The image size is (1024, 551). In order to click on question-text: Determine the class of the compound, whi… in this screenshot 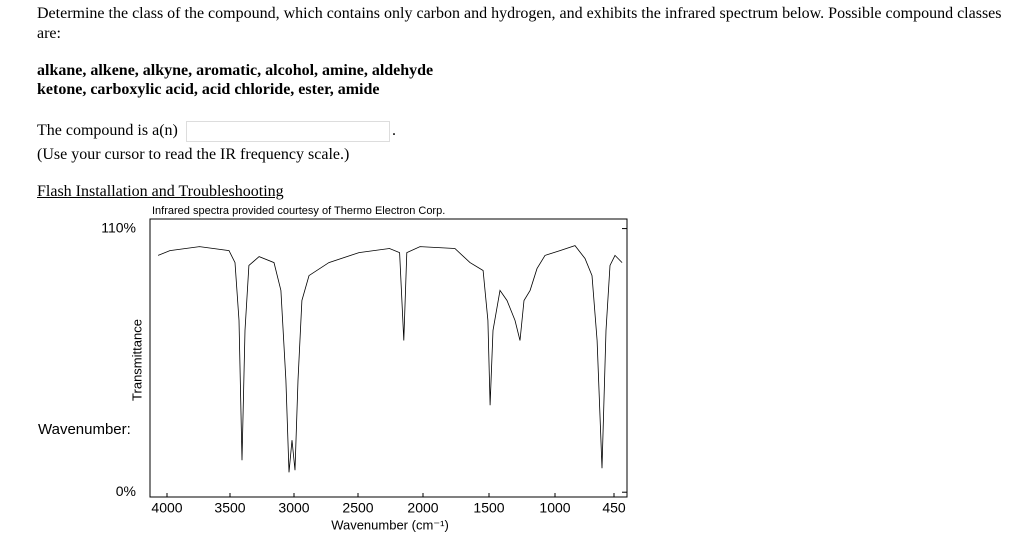, I will do `click(519, 23)`.